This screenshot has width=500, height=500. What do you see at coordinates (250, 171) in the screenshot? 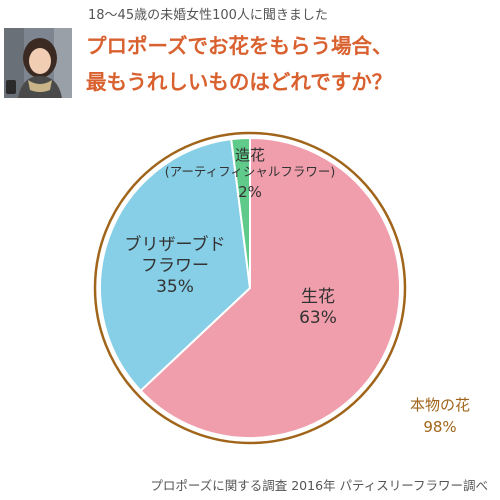
I see `slice-sublabel: (アーティフィシャルフラワー)` at bounding box center [250, 171].